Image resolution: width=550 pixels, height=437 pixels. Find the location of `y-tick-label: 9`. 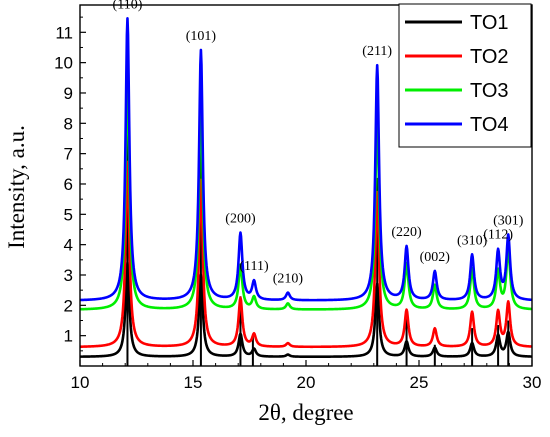

y-tick-label: 9 is located at coordinates (68, 93).